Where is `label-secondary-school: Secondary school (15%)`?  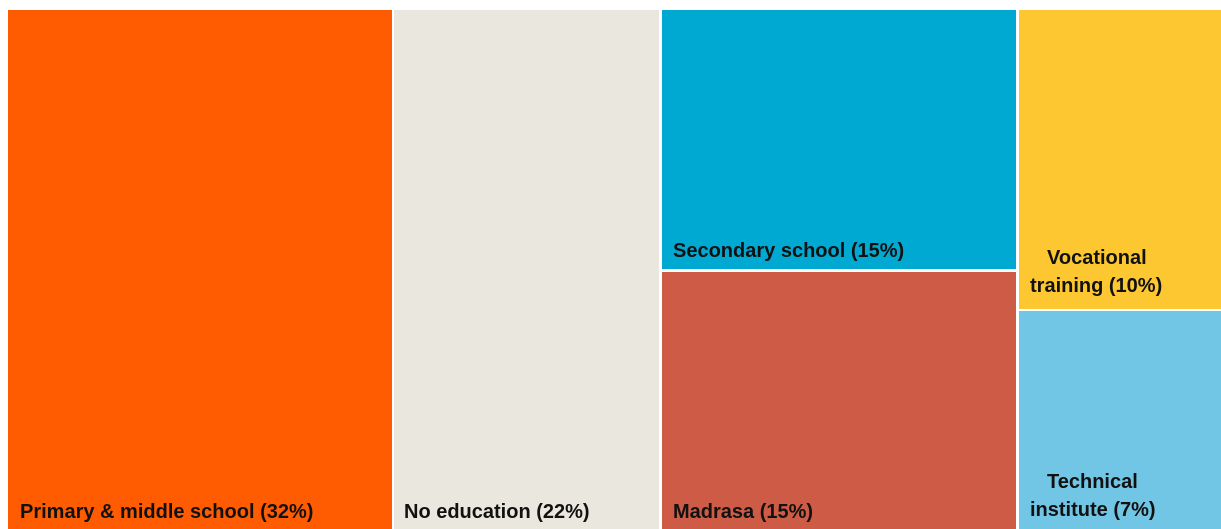
label-secondary-school: Secondary school (15%) is located at coordinates (789, 251).